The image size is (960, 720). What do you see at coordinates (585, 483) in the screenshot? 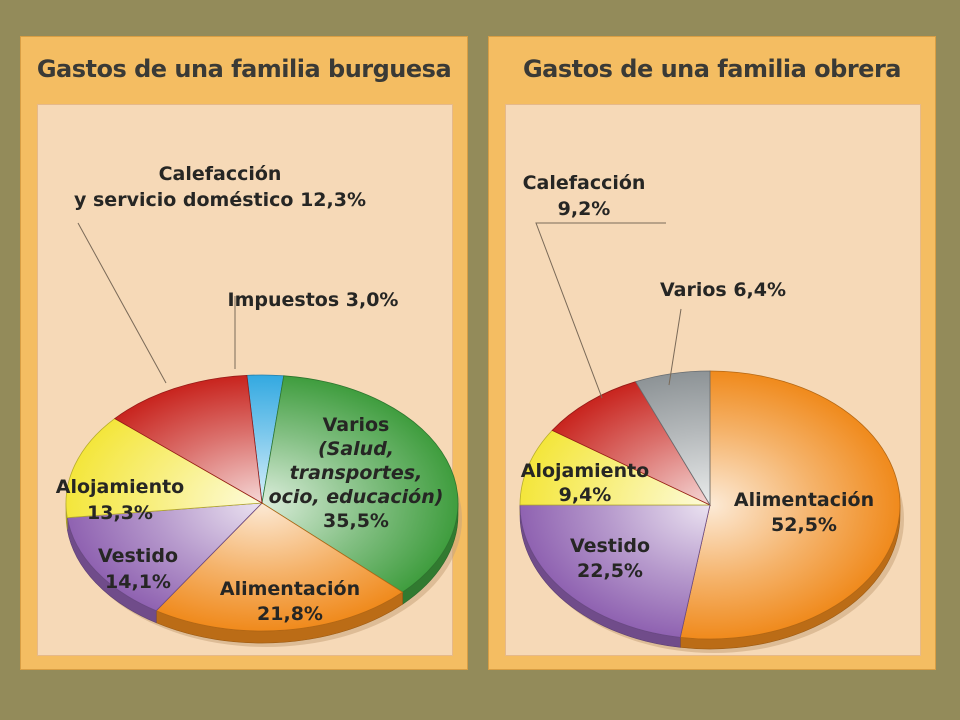
I see `data-label-alojamiento: Alojamiento 9,4%` at bounding box center [585, 483].